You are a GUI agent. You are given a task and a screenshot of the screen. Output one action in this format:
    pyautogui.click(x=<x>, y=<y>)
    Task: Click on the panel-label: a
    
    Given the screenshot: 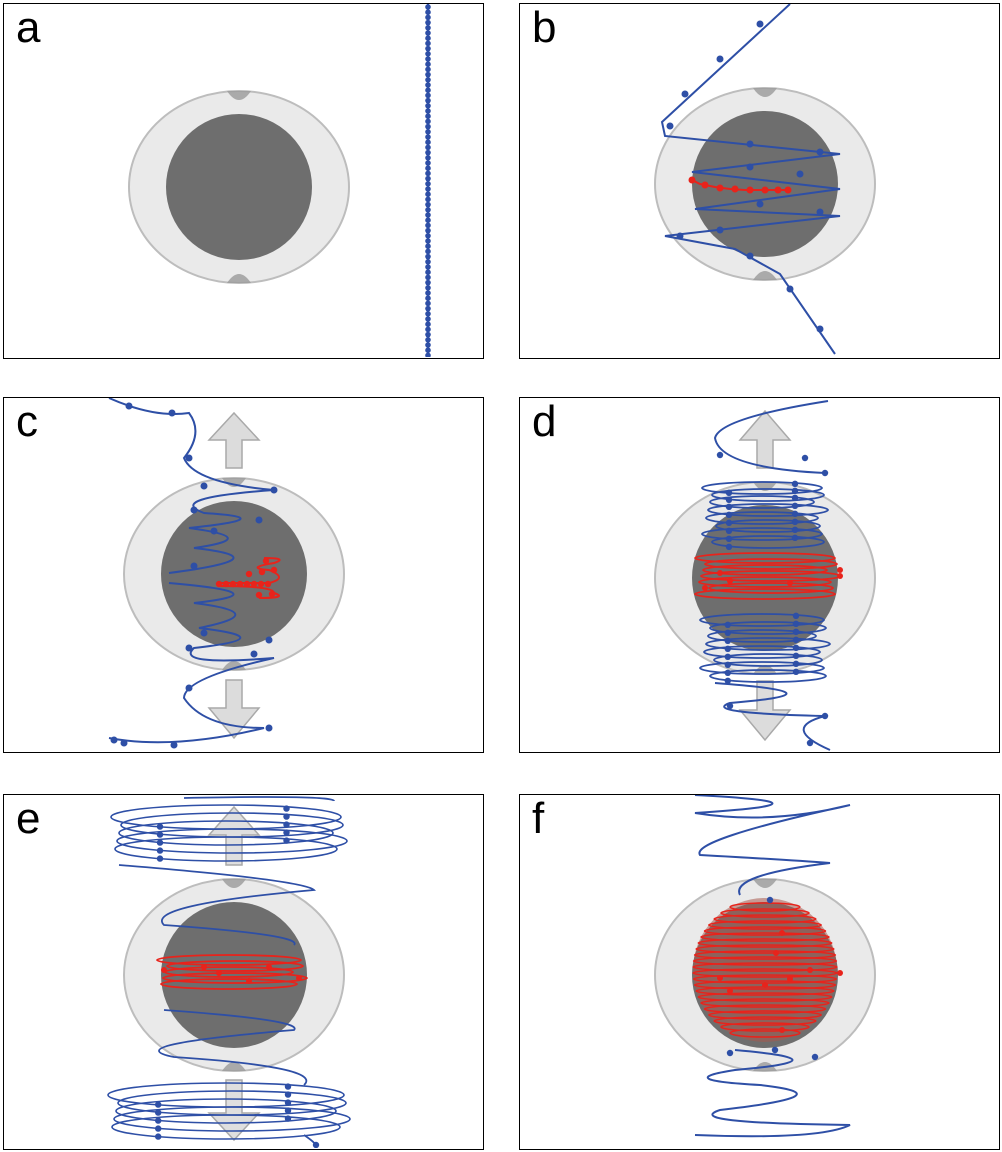 What is the action you would take?
    pyautogui.click(x=28, y=27)
    